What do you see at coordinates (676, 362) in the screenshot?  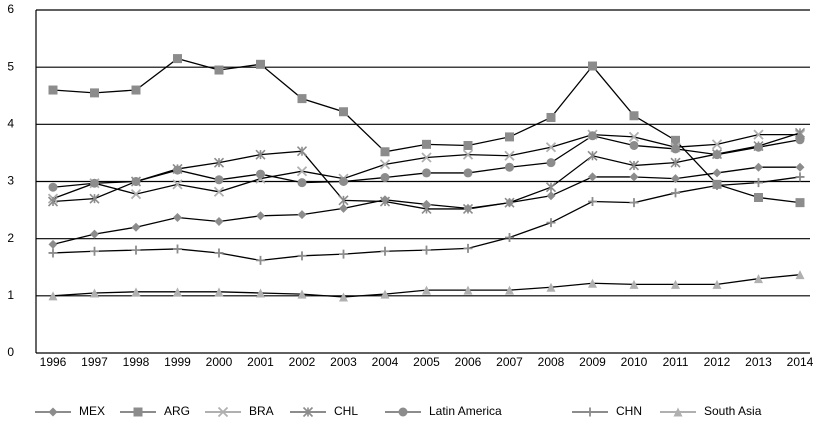 I see `x-tick-label: 2011` at bounding box center [676, 362].